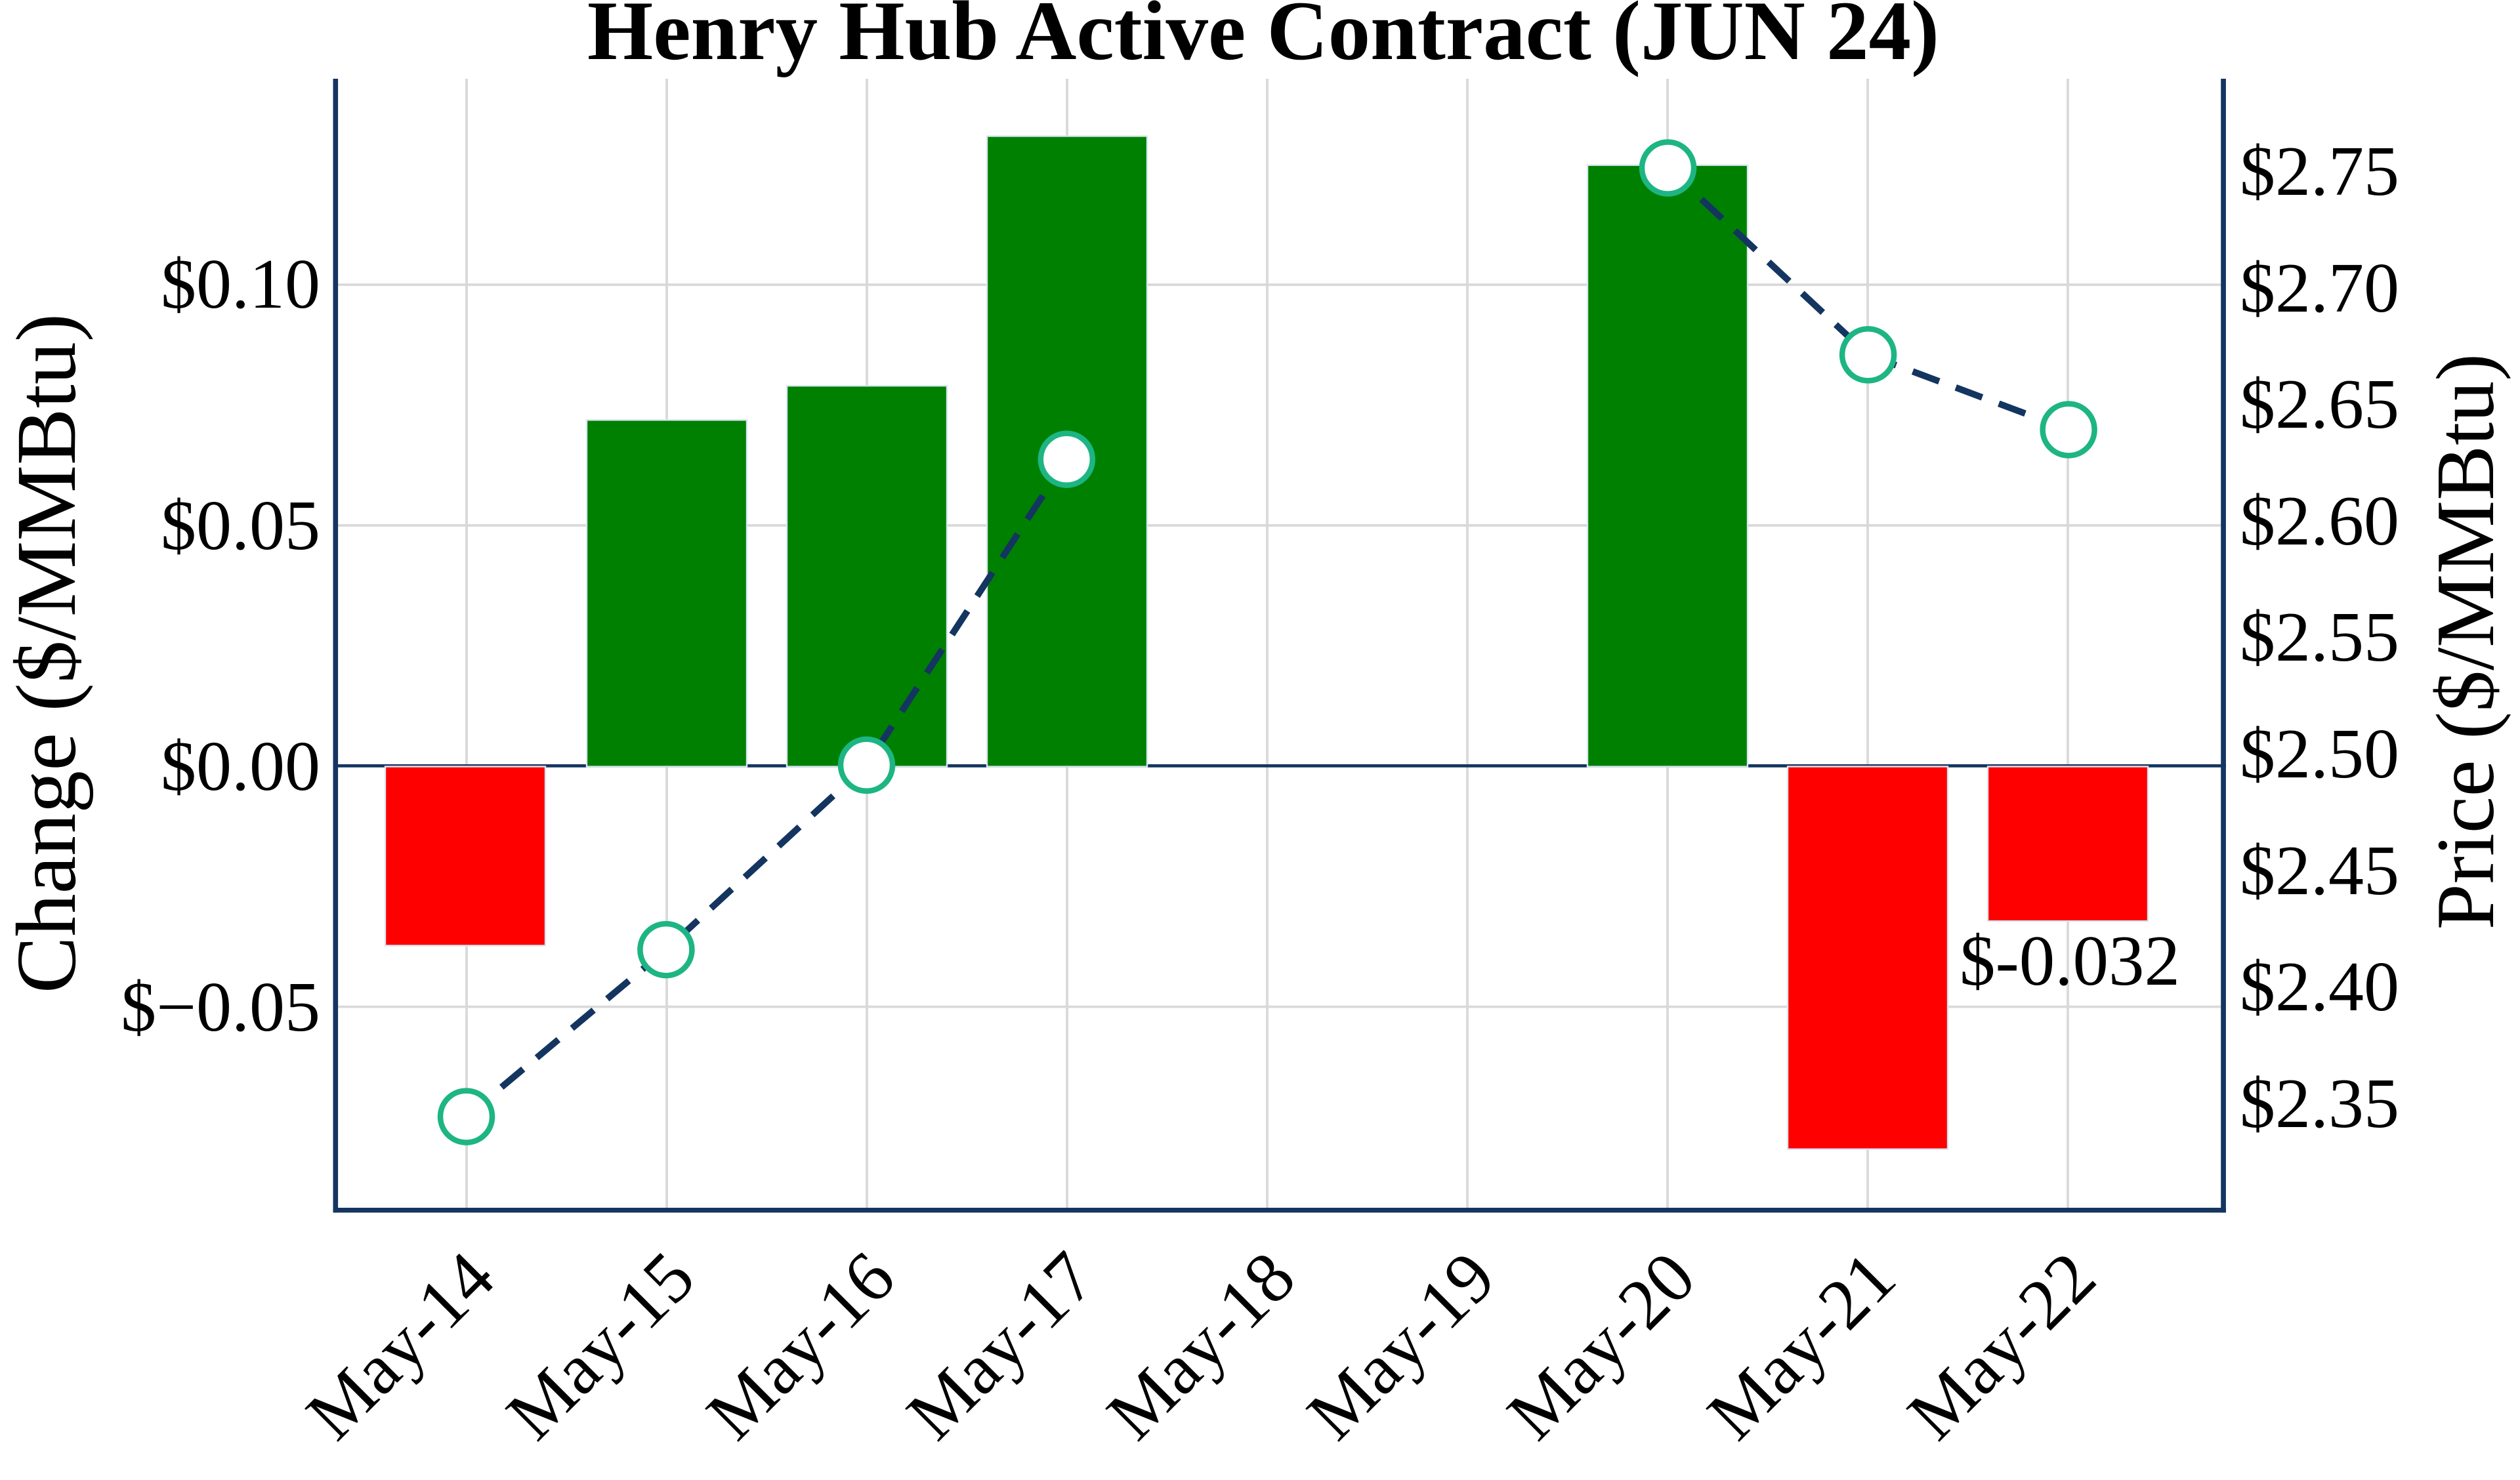  Describe the element at coordinates (240, 767) in the screenshot. I see `svg-text: $0.00` at that location.